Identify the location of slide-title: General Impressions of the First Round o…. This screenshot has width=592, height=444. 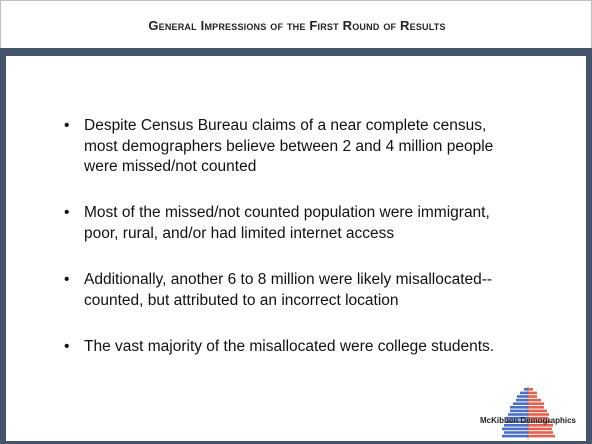
(297, 25).